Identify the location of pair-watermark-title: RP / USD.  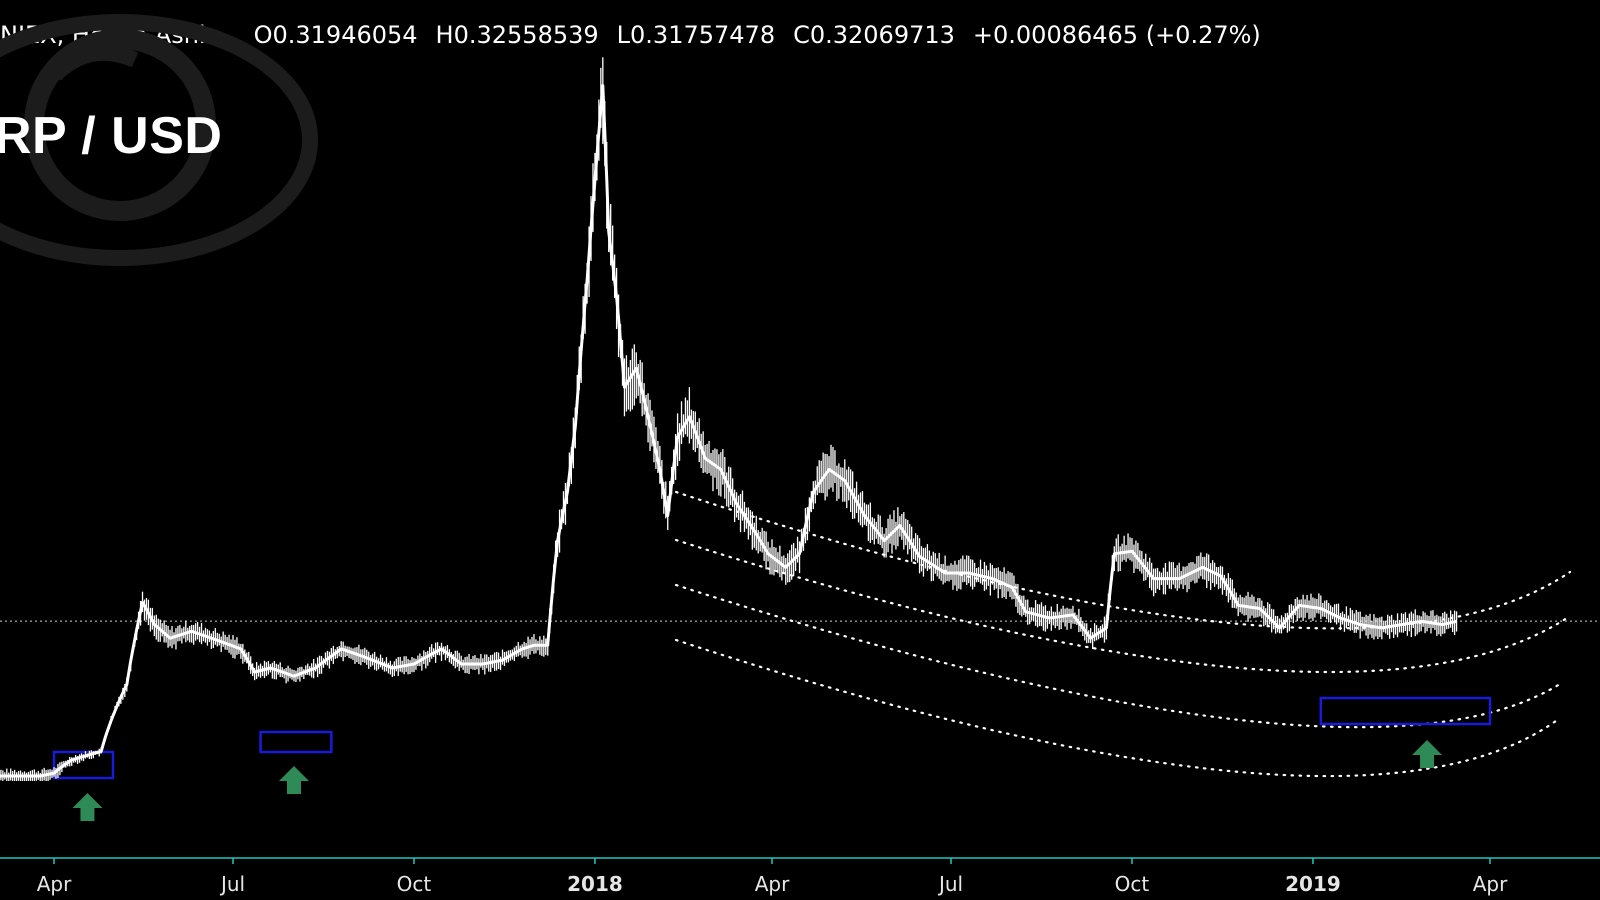
(111, 136).